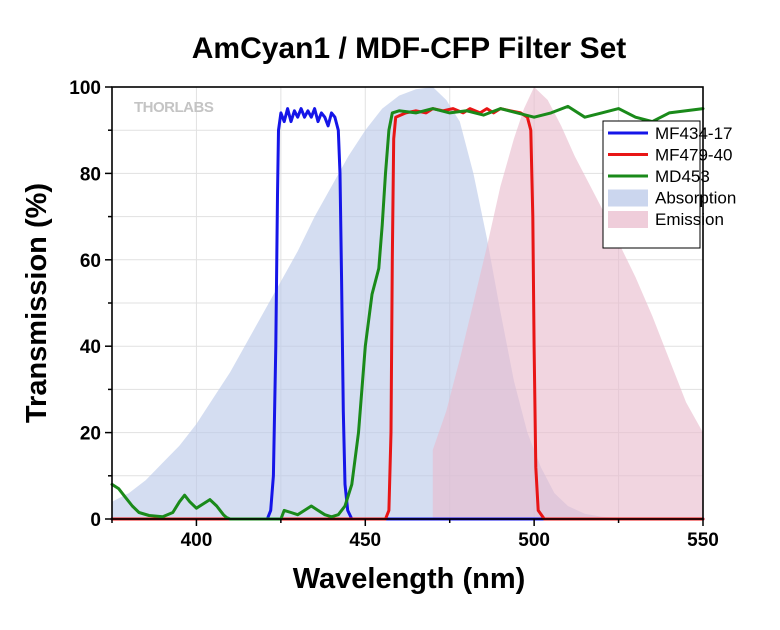 This screenshot has height=630, width=780. I want to click on x-axis-label: Wavelength (nm), so click(409, 579).